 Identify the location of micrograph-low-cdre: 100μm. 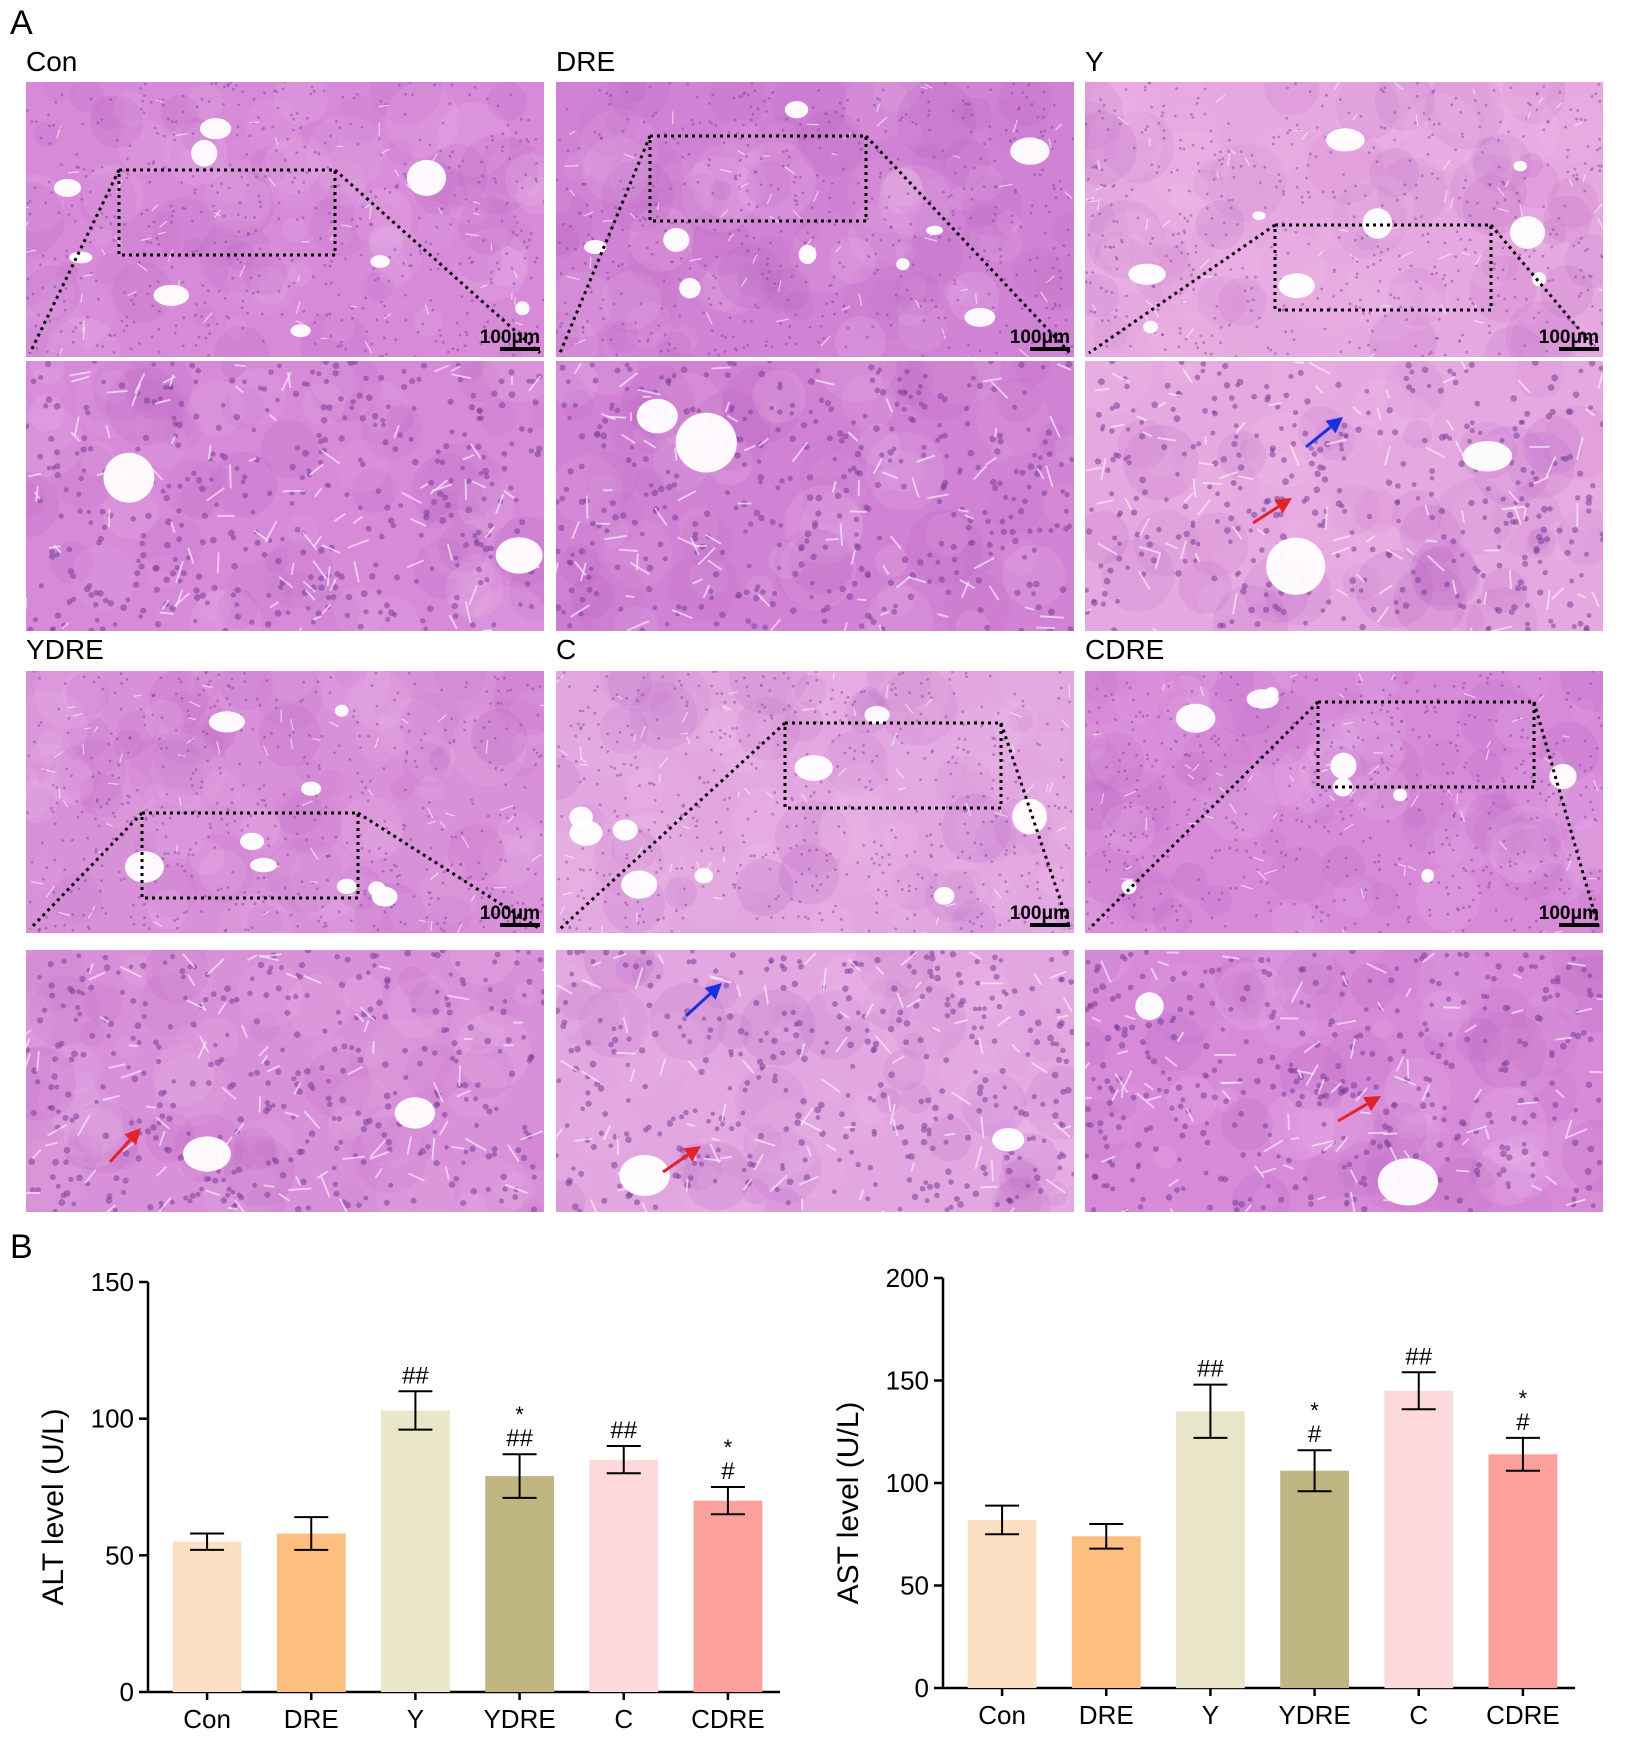
(1344, 802).